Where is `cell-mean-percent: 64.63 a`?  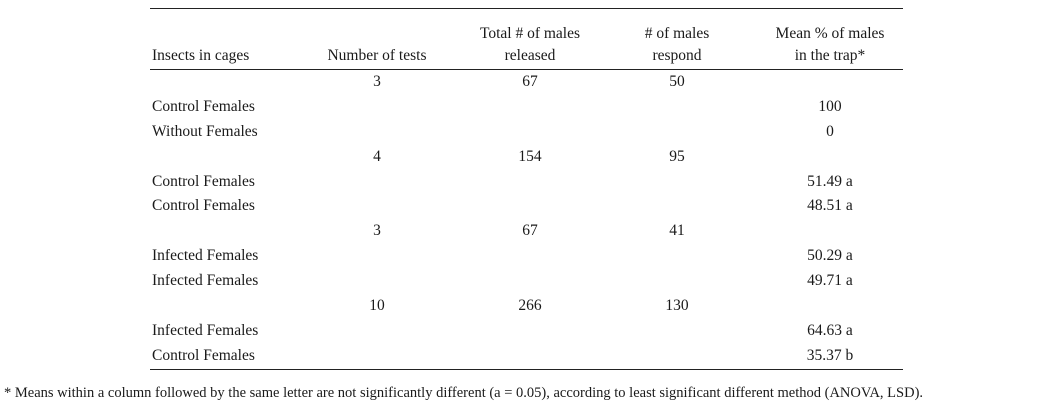 cell-mean-percent: 64.63 a is located at coordinates (830, 330).